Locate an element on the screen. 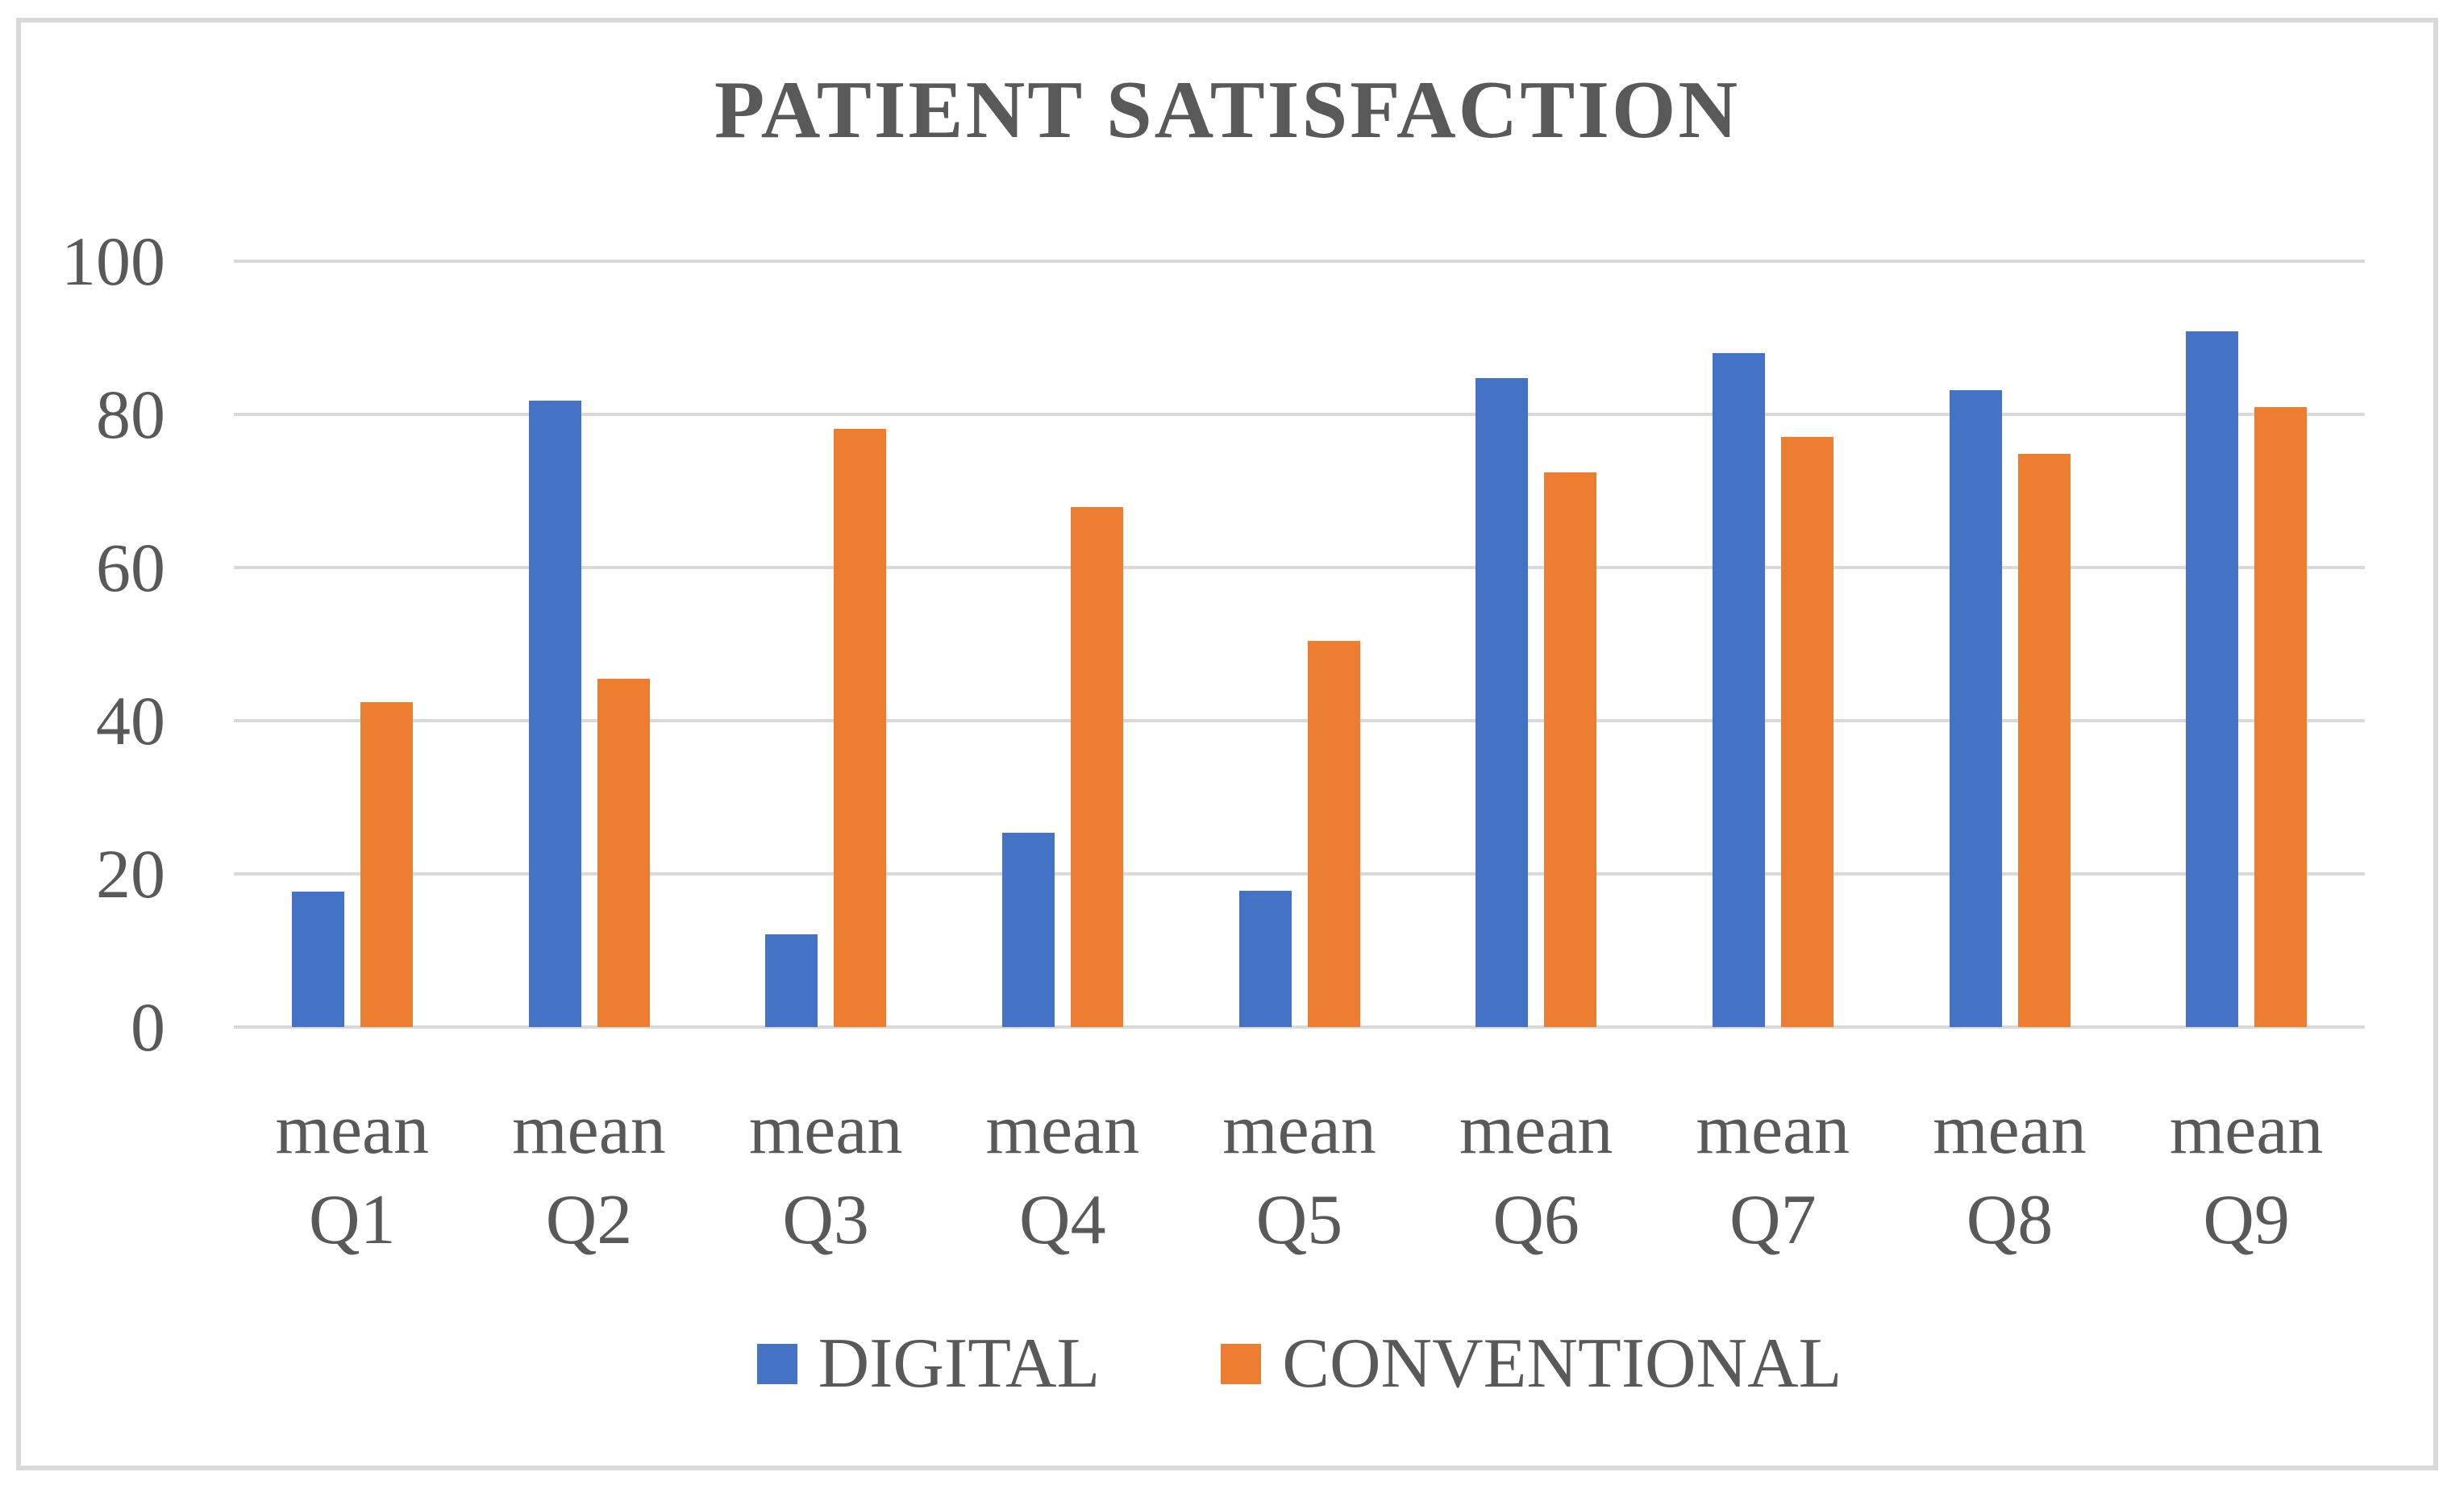 This screenshot has height=1493, width=2464. x-category-label-8: mean Q8 is located at coordinates (2010, 1176).